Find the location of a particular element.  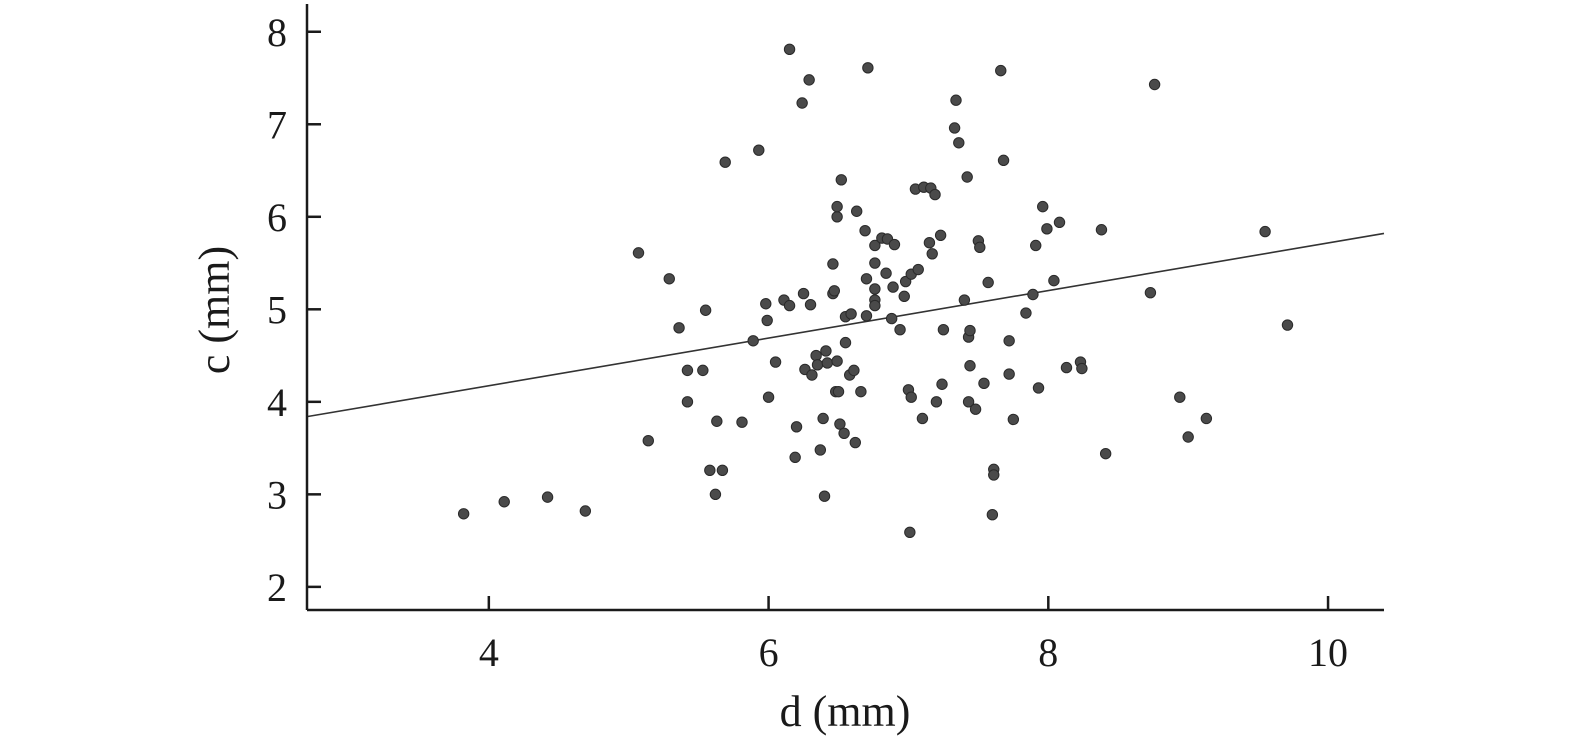

x-tick-label: 10 is located at coordinates (1328, 652).